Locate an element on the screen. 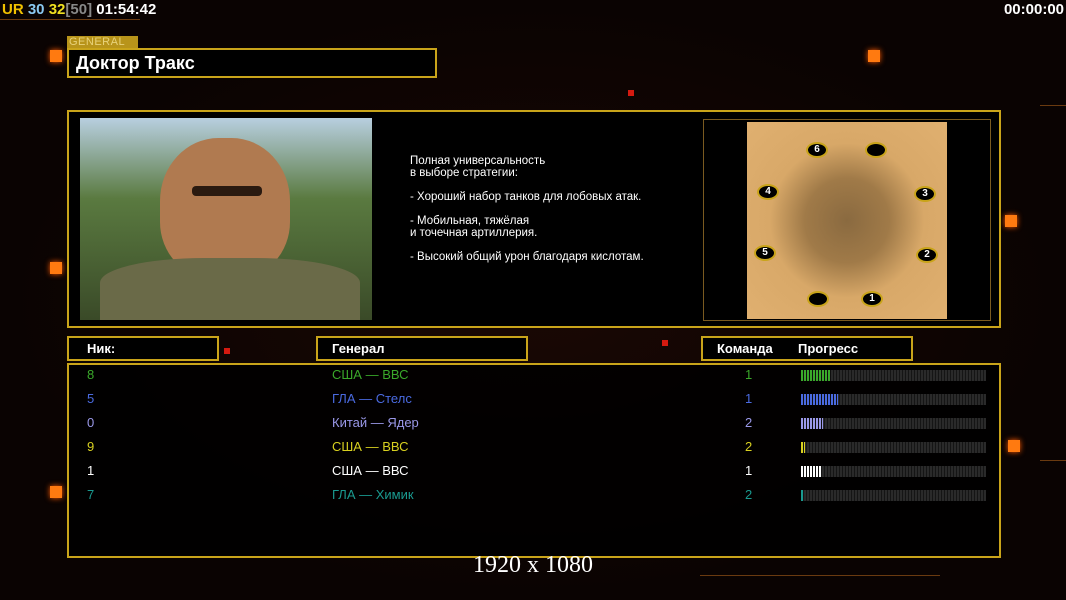  hud-stats: UR 30 32[50] 01:54:42 is located at coordinates (79, 9).